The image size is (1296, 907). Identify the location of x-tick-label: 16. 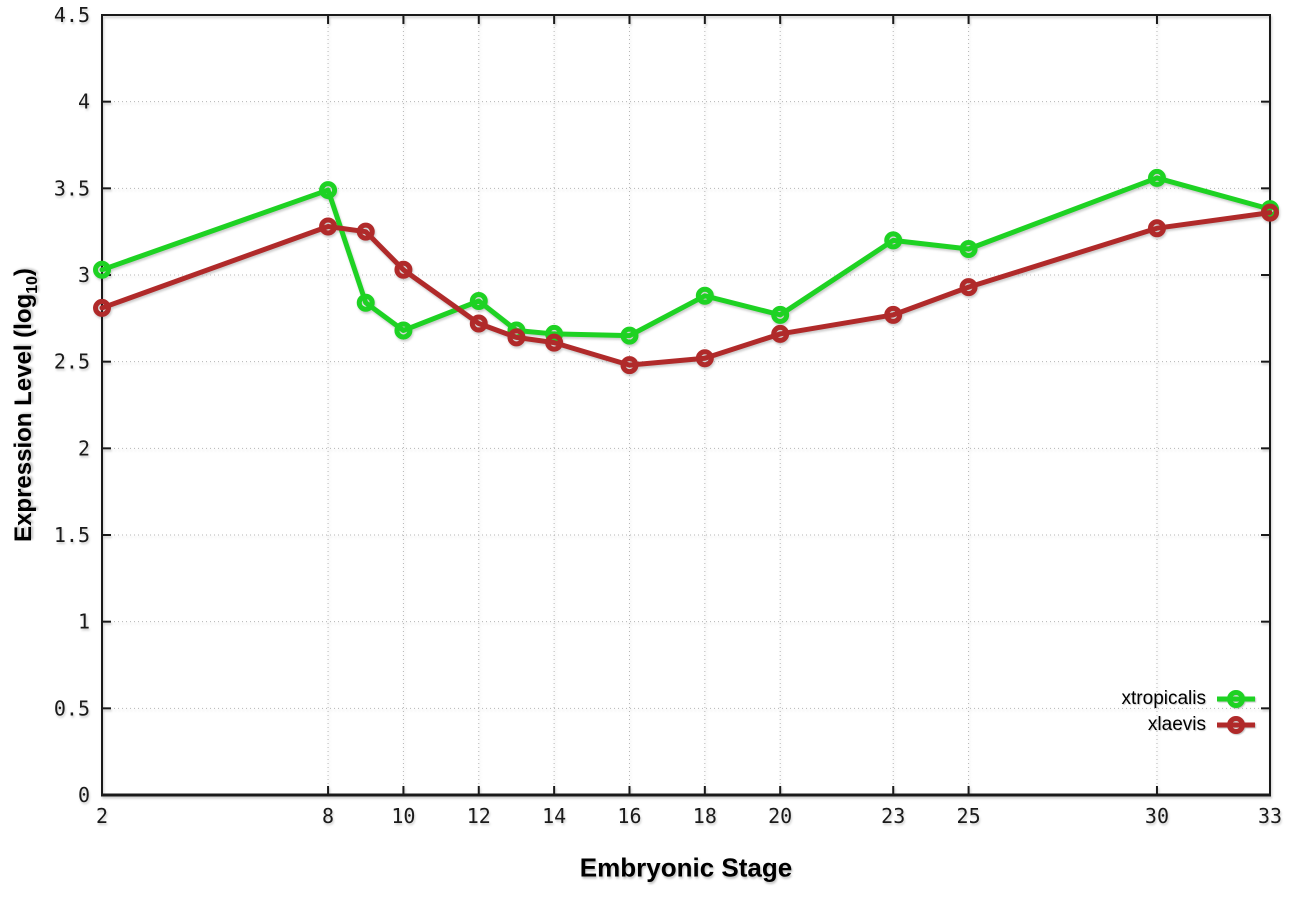
(629, 816).